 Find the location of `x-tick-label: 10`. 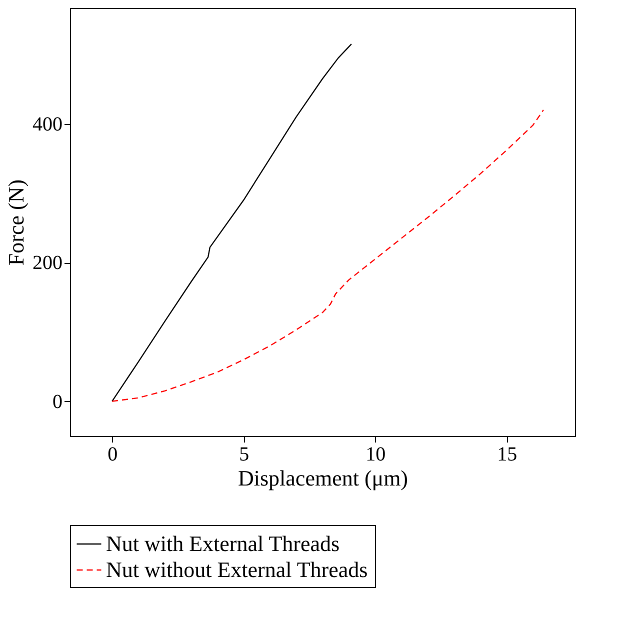

x-tick-label: 10 is located at coordinates (376, 455).